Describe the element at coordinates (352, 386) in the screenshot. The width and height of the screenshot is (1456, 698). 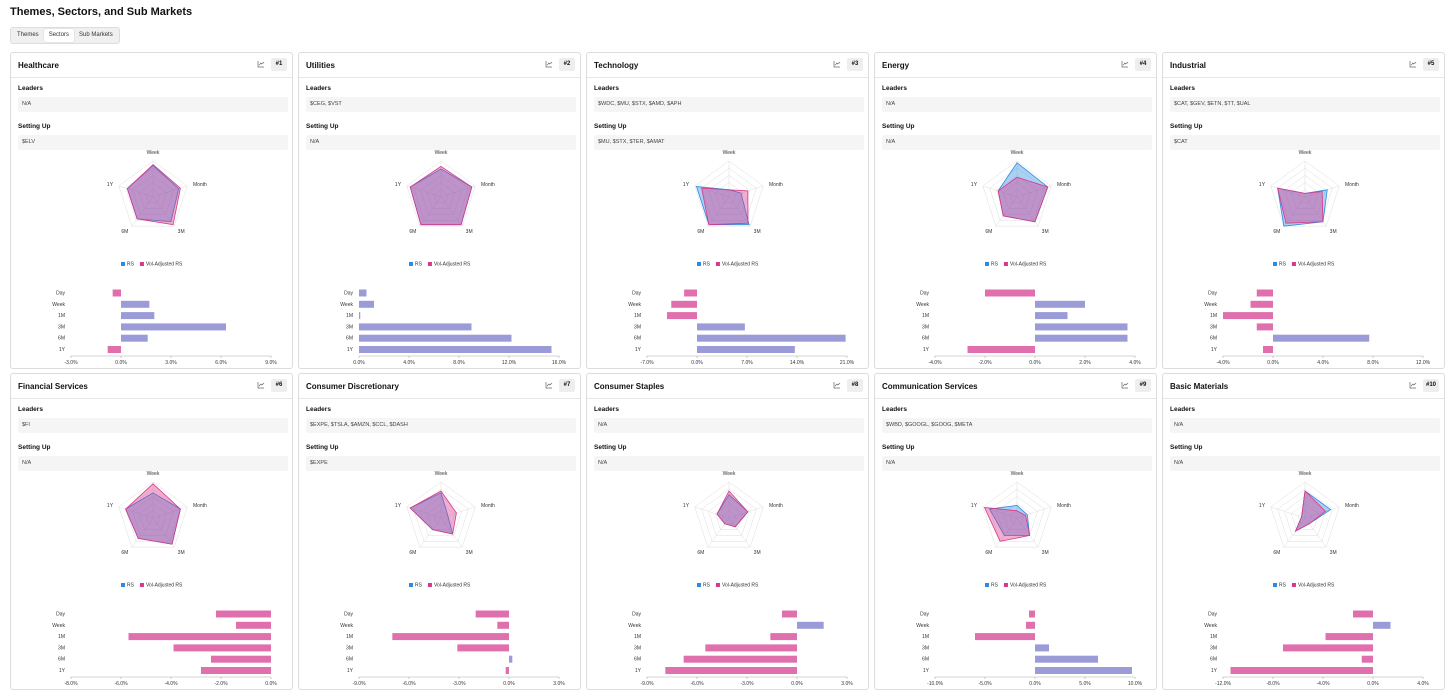
I see `card-title: Consumer Discretionary` at that location.